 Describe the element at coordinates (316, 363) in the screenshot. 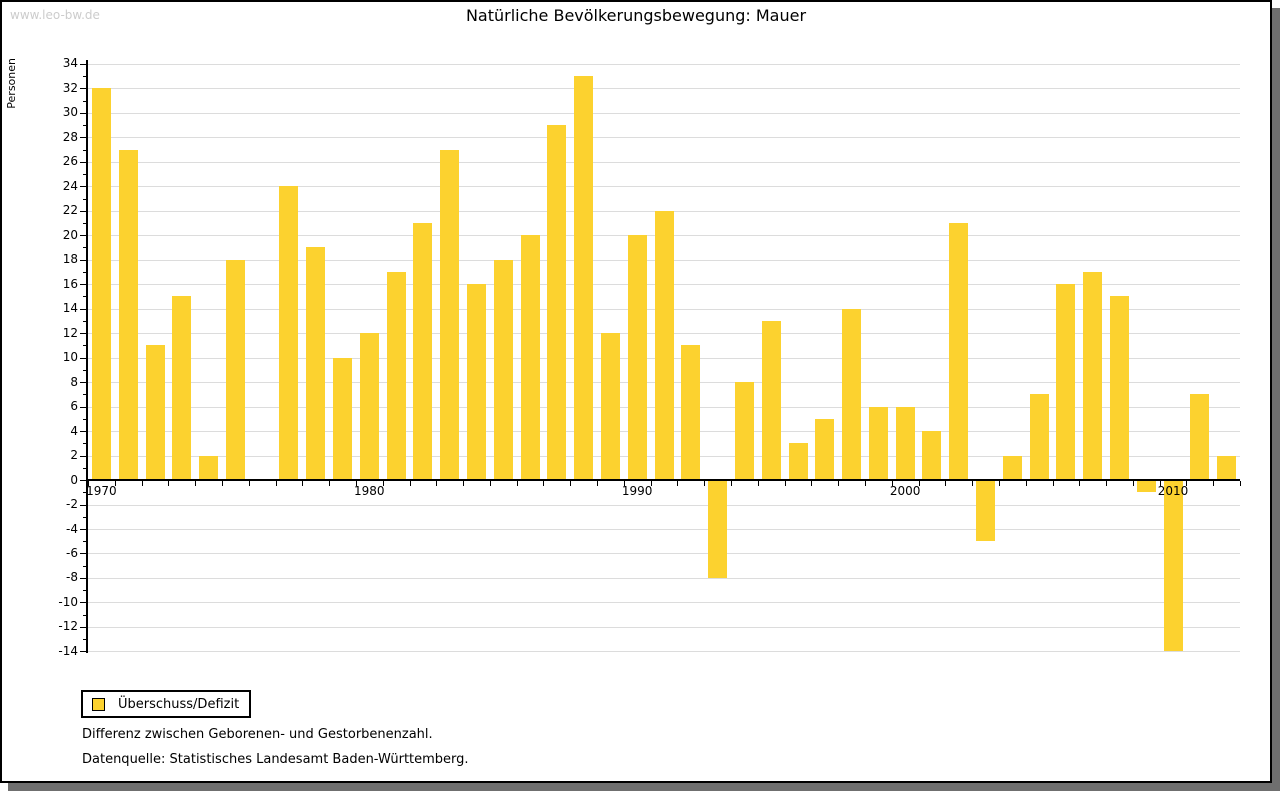

I see `bar-1978` at that location.